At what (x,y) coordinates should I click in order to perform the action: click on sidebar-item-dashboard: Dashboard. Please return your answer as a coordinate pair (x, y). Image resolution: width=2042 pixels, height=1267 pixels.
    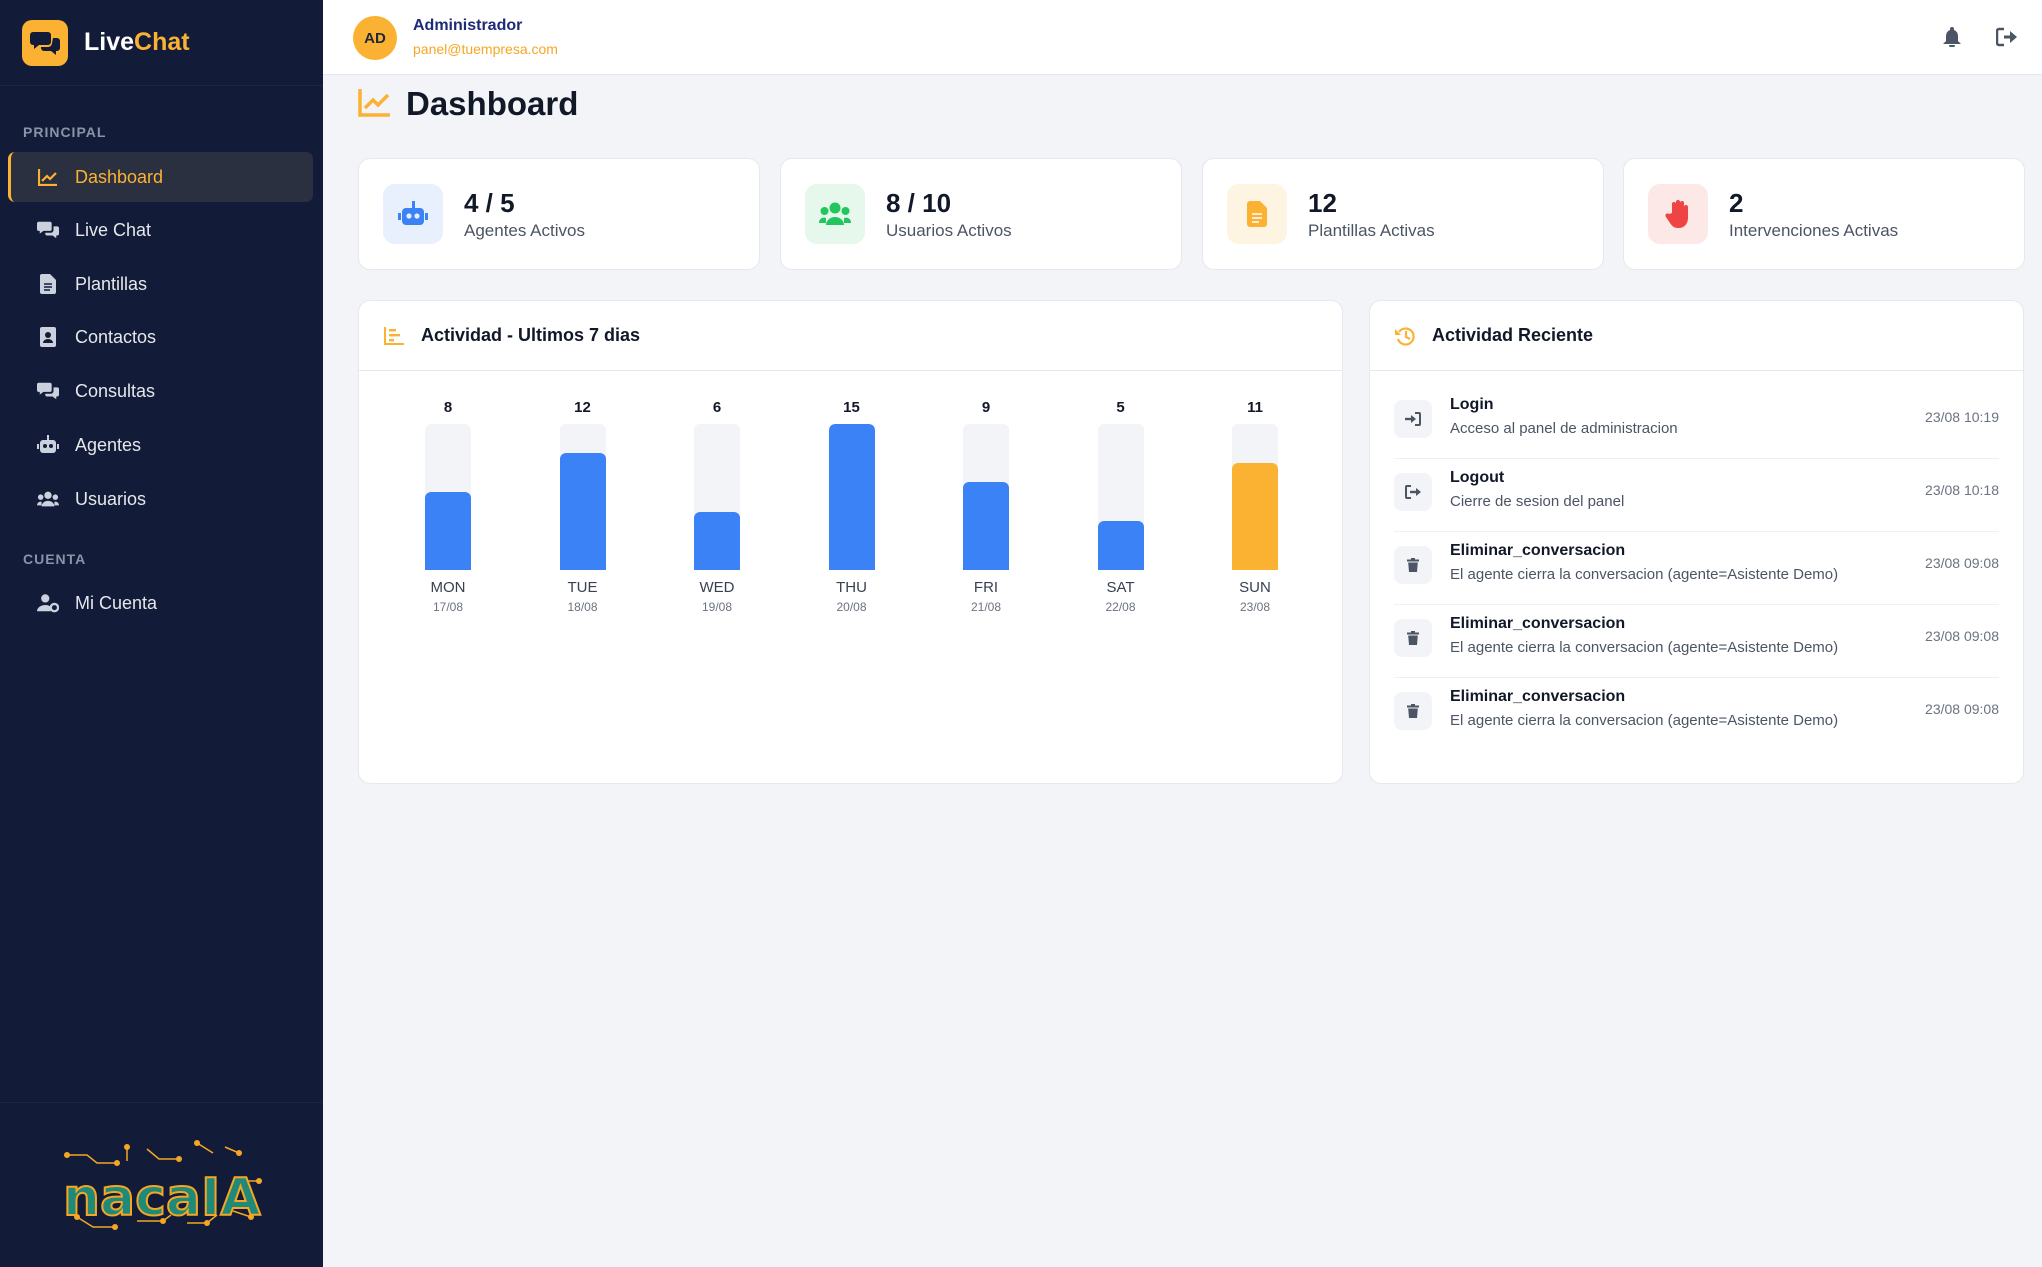
    Looking at the image, I should click on (160, 177).